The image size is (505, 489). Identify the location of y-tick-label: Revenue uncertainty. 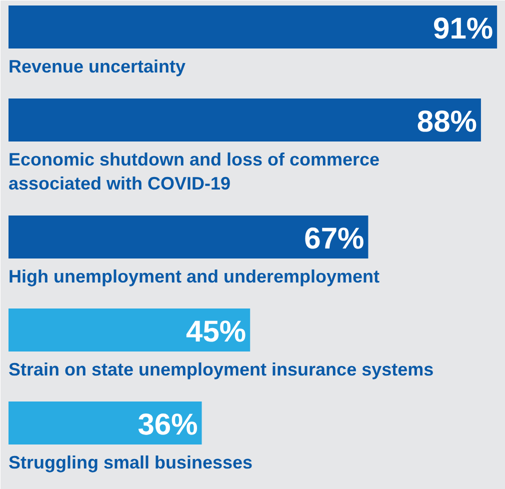
(97, 66).